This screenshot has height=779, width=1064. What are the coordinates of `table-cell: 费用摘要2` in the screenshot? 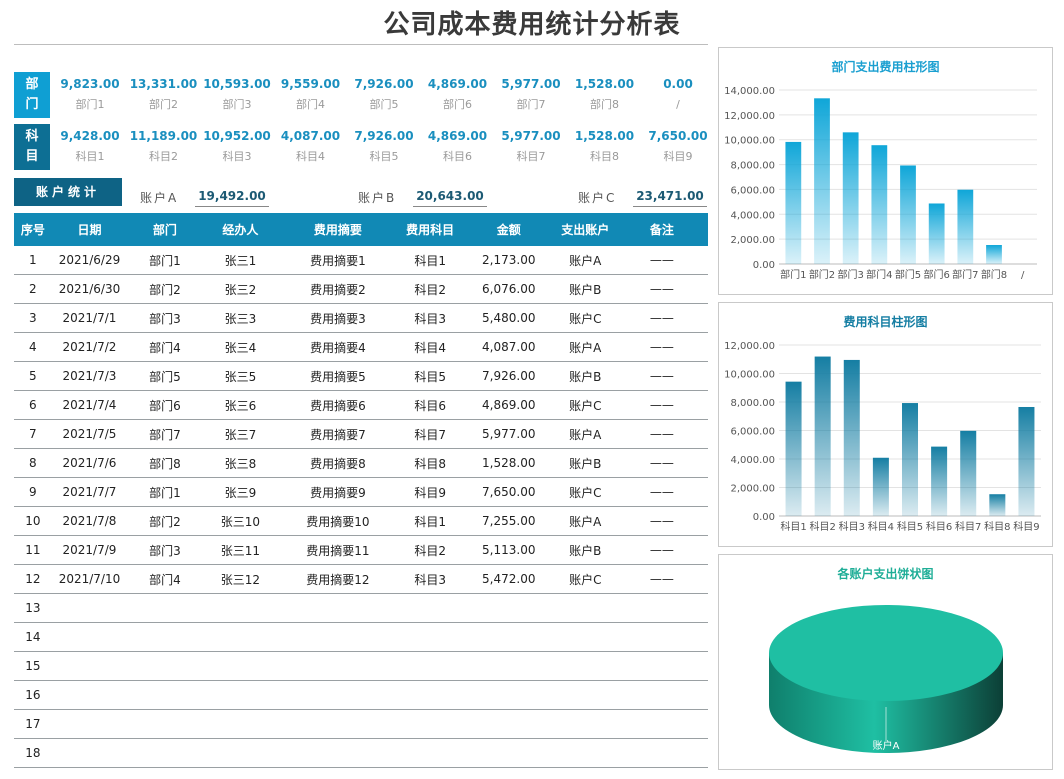 It's located at (338, 289).